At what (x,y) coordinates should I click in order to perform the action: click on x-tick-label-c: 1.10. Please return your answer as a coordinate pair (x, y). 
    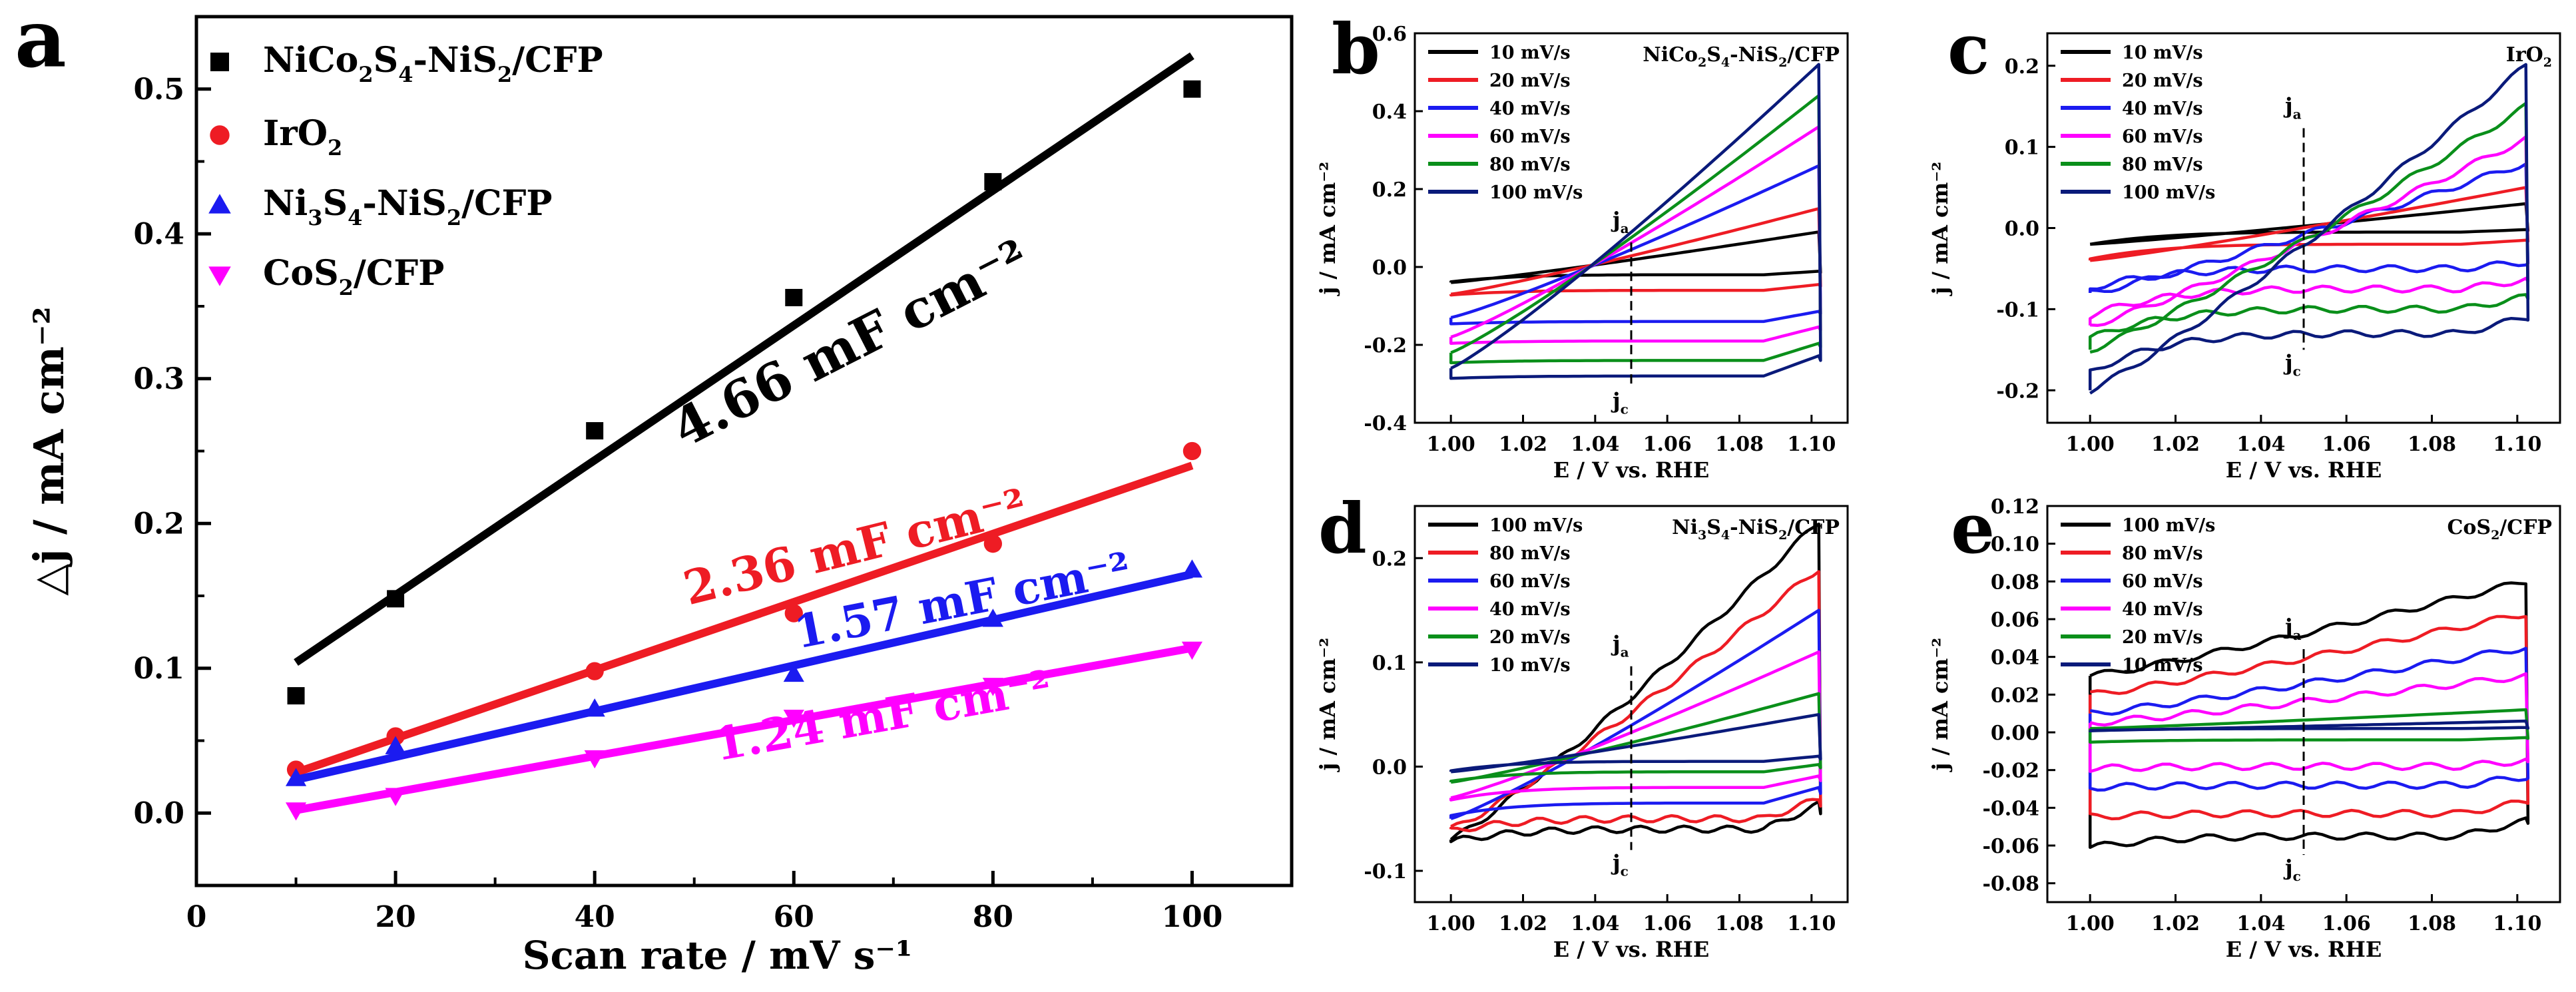
    Looking at the image, I should click on (2517, 444).